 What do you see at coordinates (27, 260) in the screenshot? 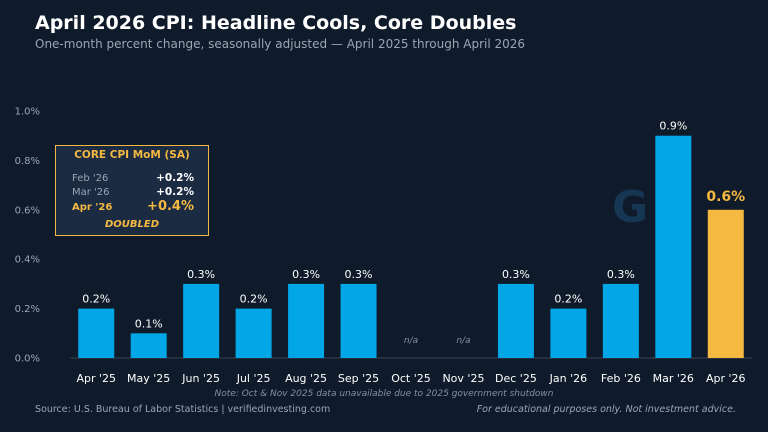
I see `y-tick-label: 0.4%` at bounding box center [27, 260].